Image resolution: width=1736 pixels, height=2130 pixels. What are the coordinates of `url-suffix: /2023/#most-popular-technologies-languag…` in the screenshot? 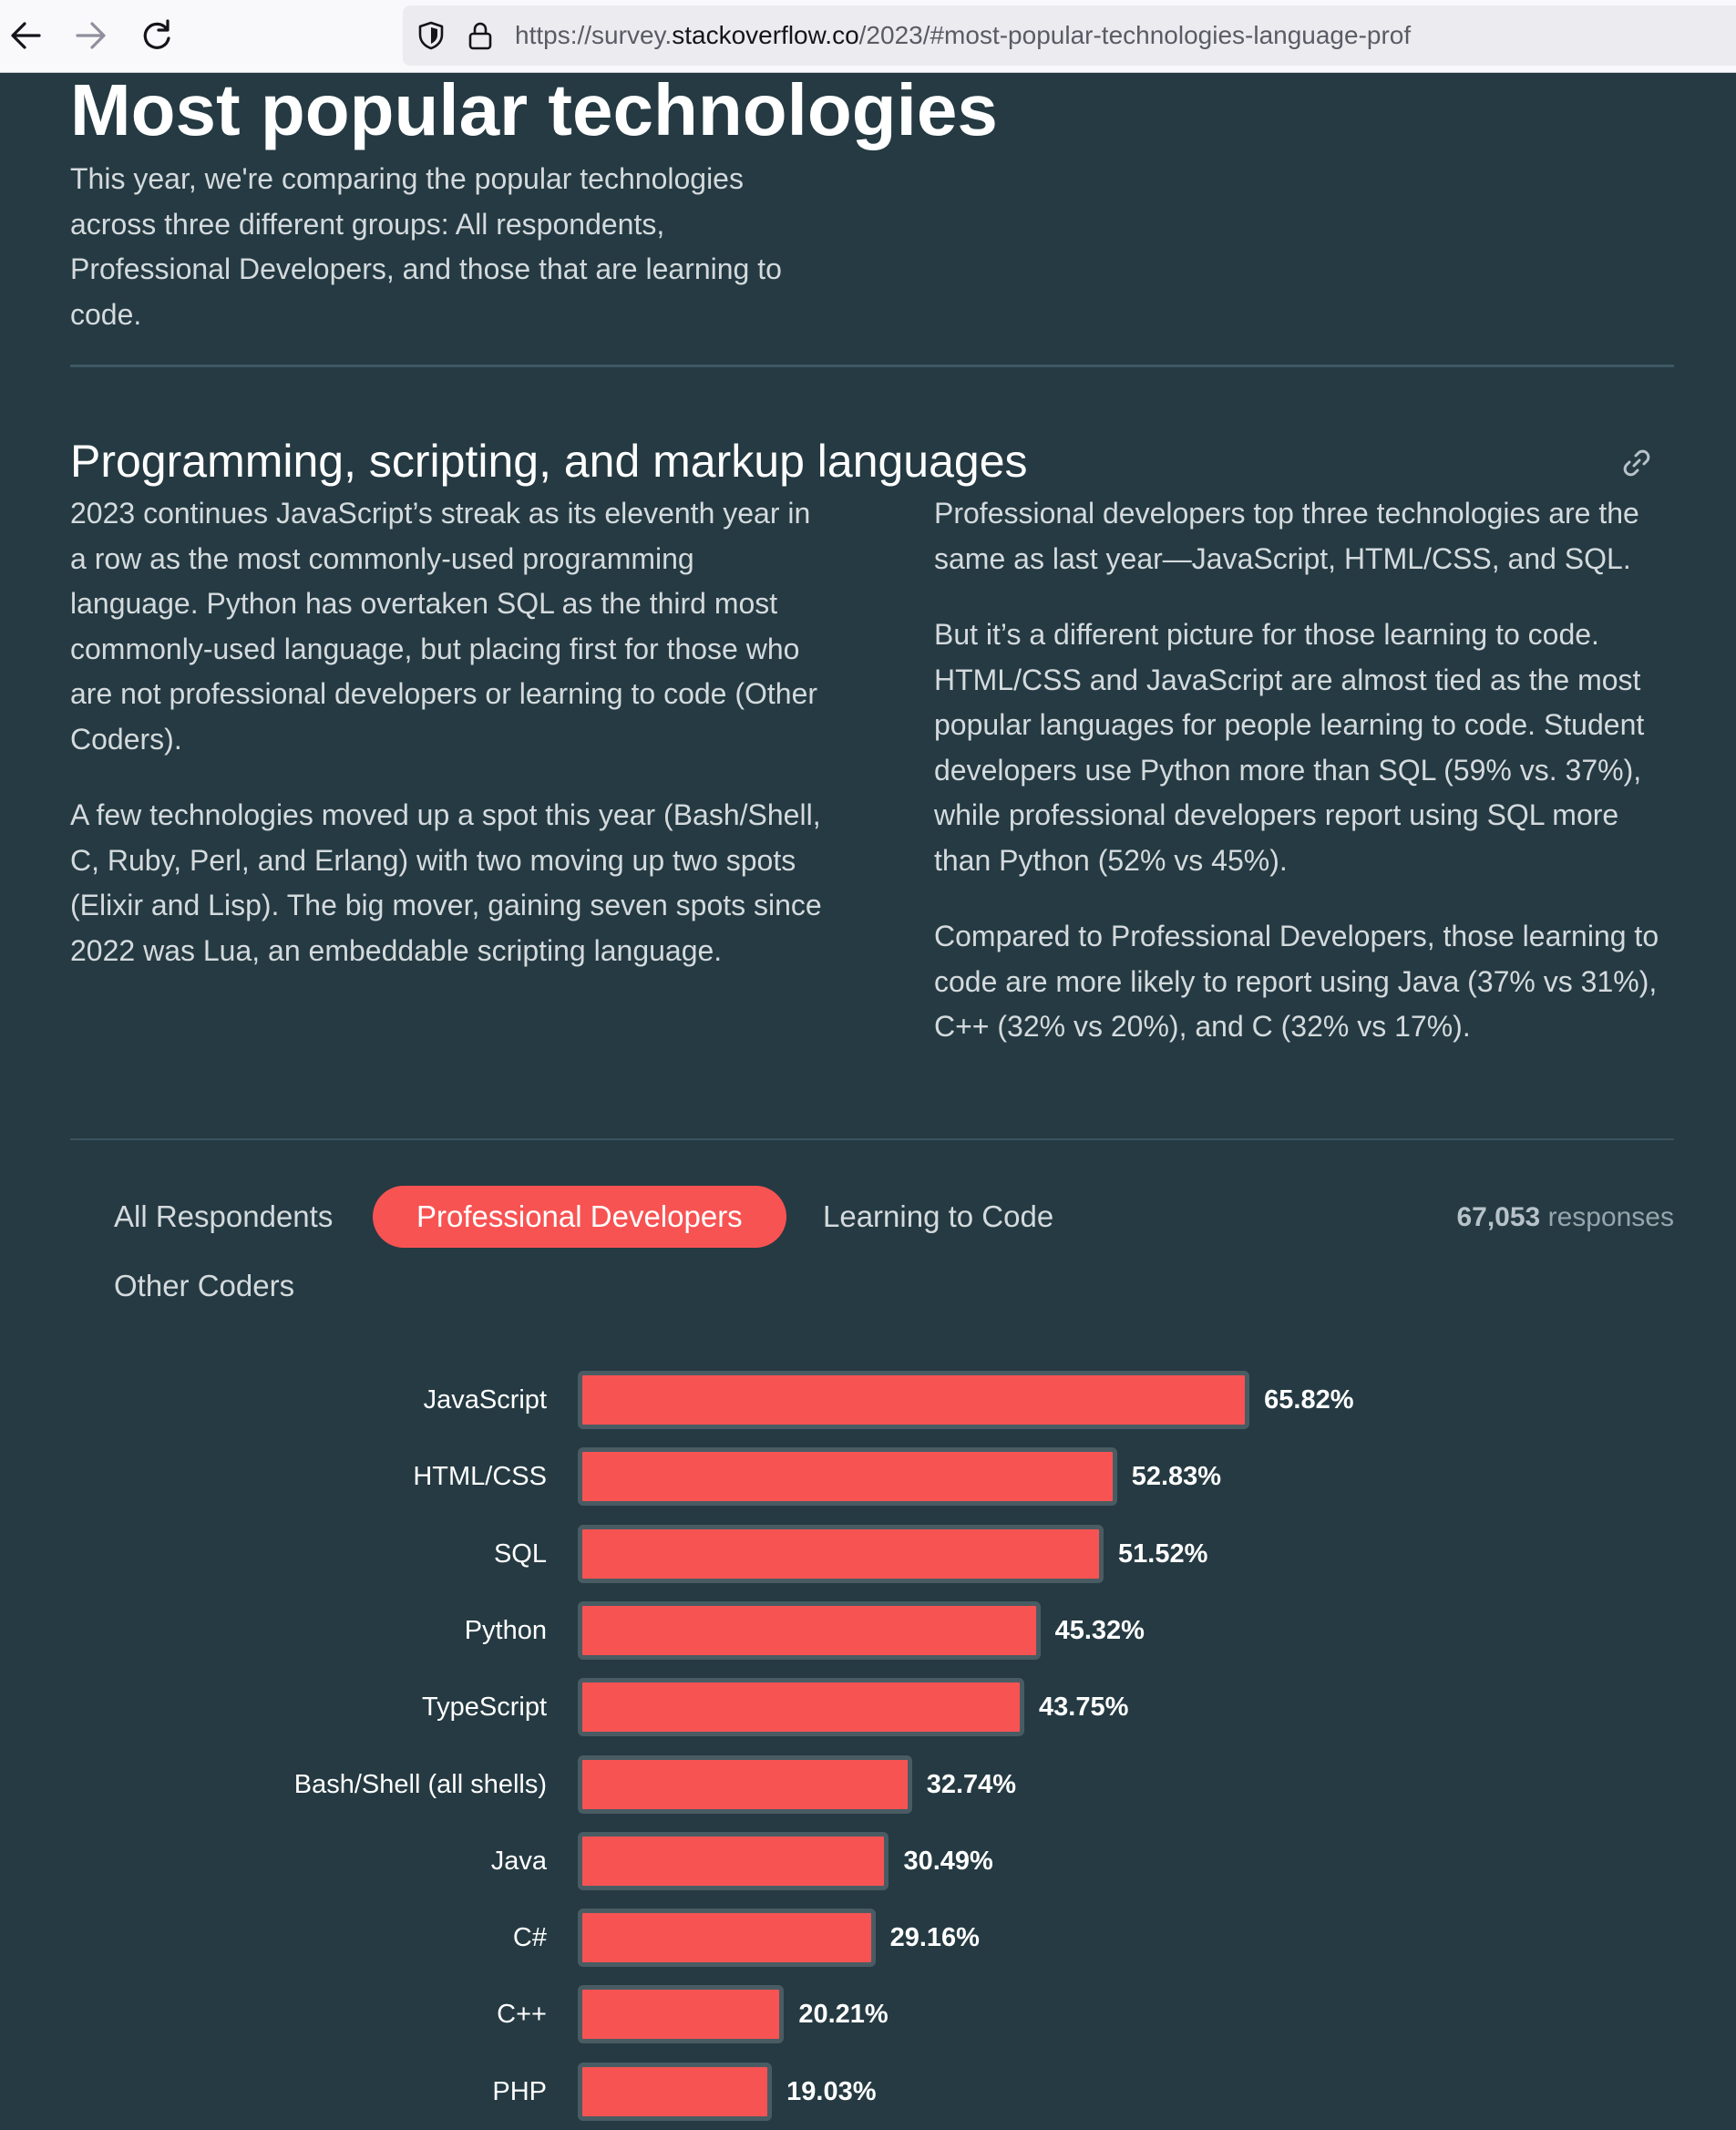 It's located at (1135, 35).